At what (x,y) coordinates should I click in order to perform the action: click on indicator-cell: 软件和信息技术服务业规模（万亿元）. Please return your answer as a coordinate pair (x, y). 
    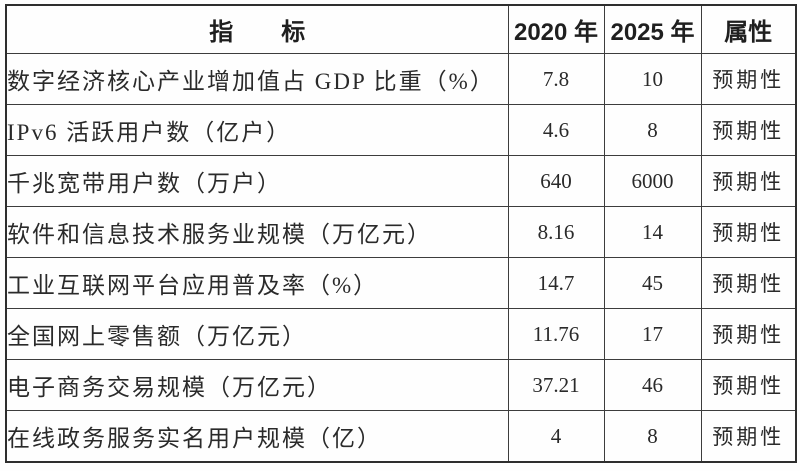
    Looking at the image, I should click on (257, 232).